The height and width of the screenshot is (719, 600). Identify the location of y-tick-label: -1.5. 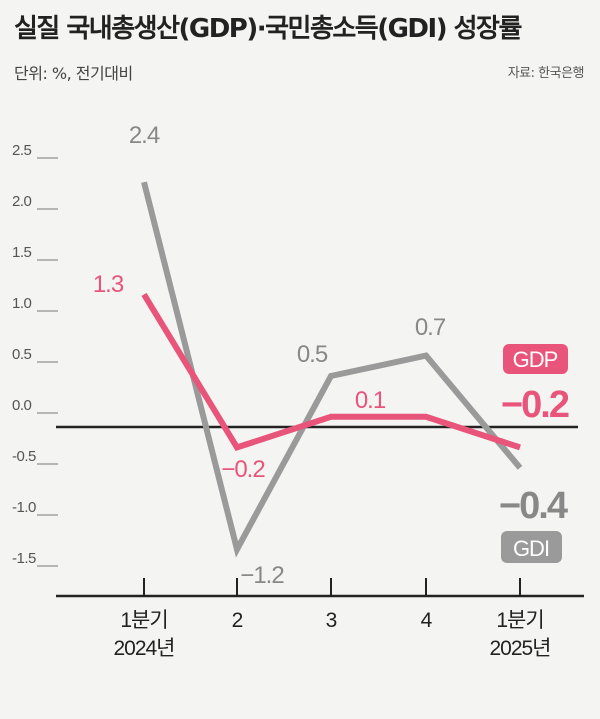
(24, 558).